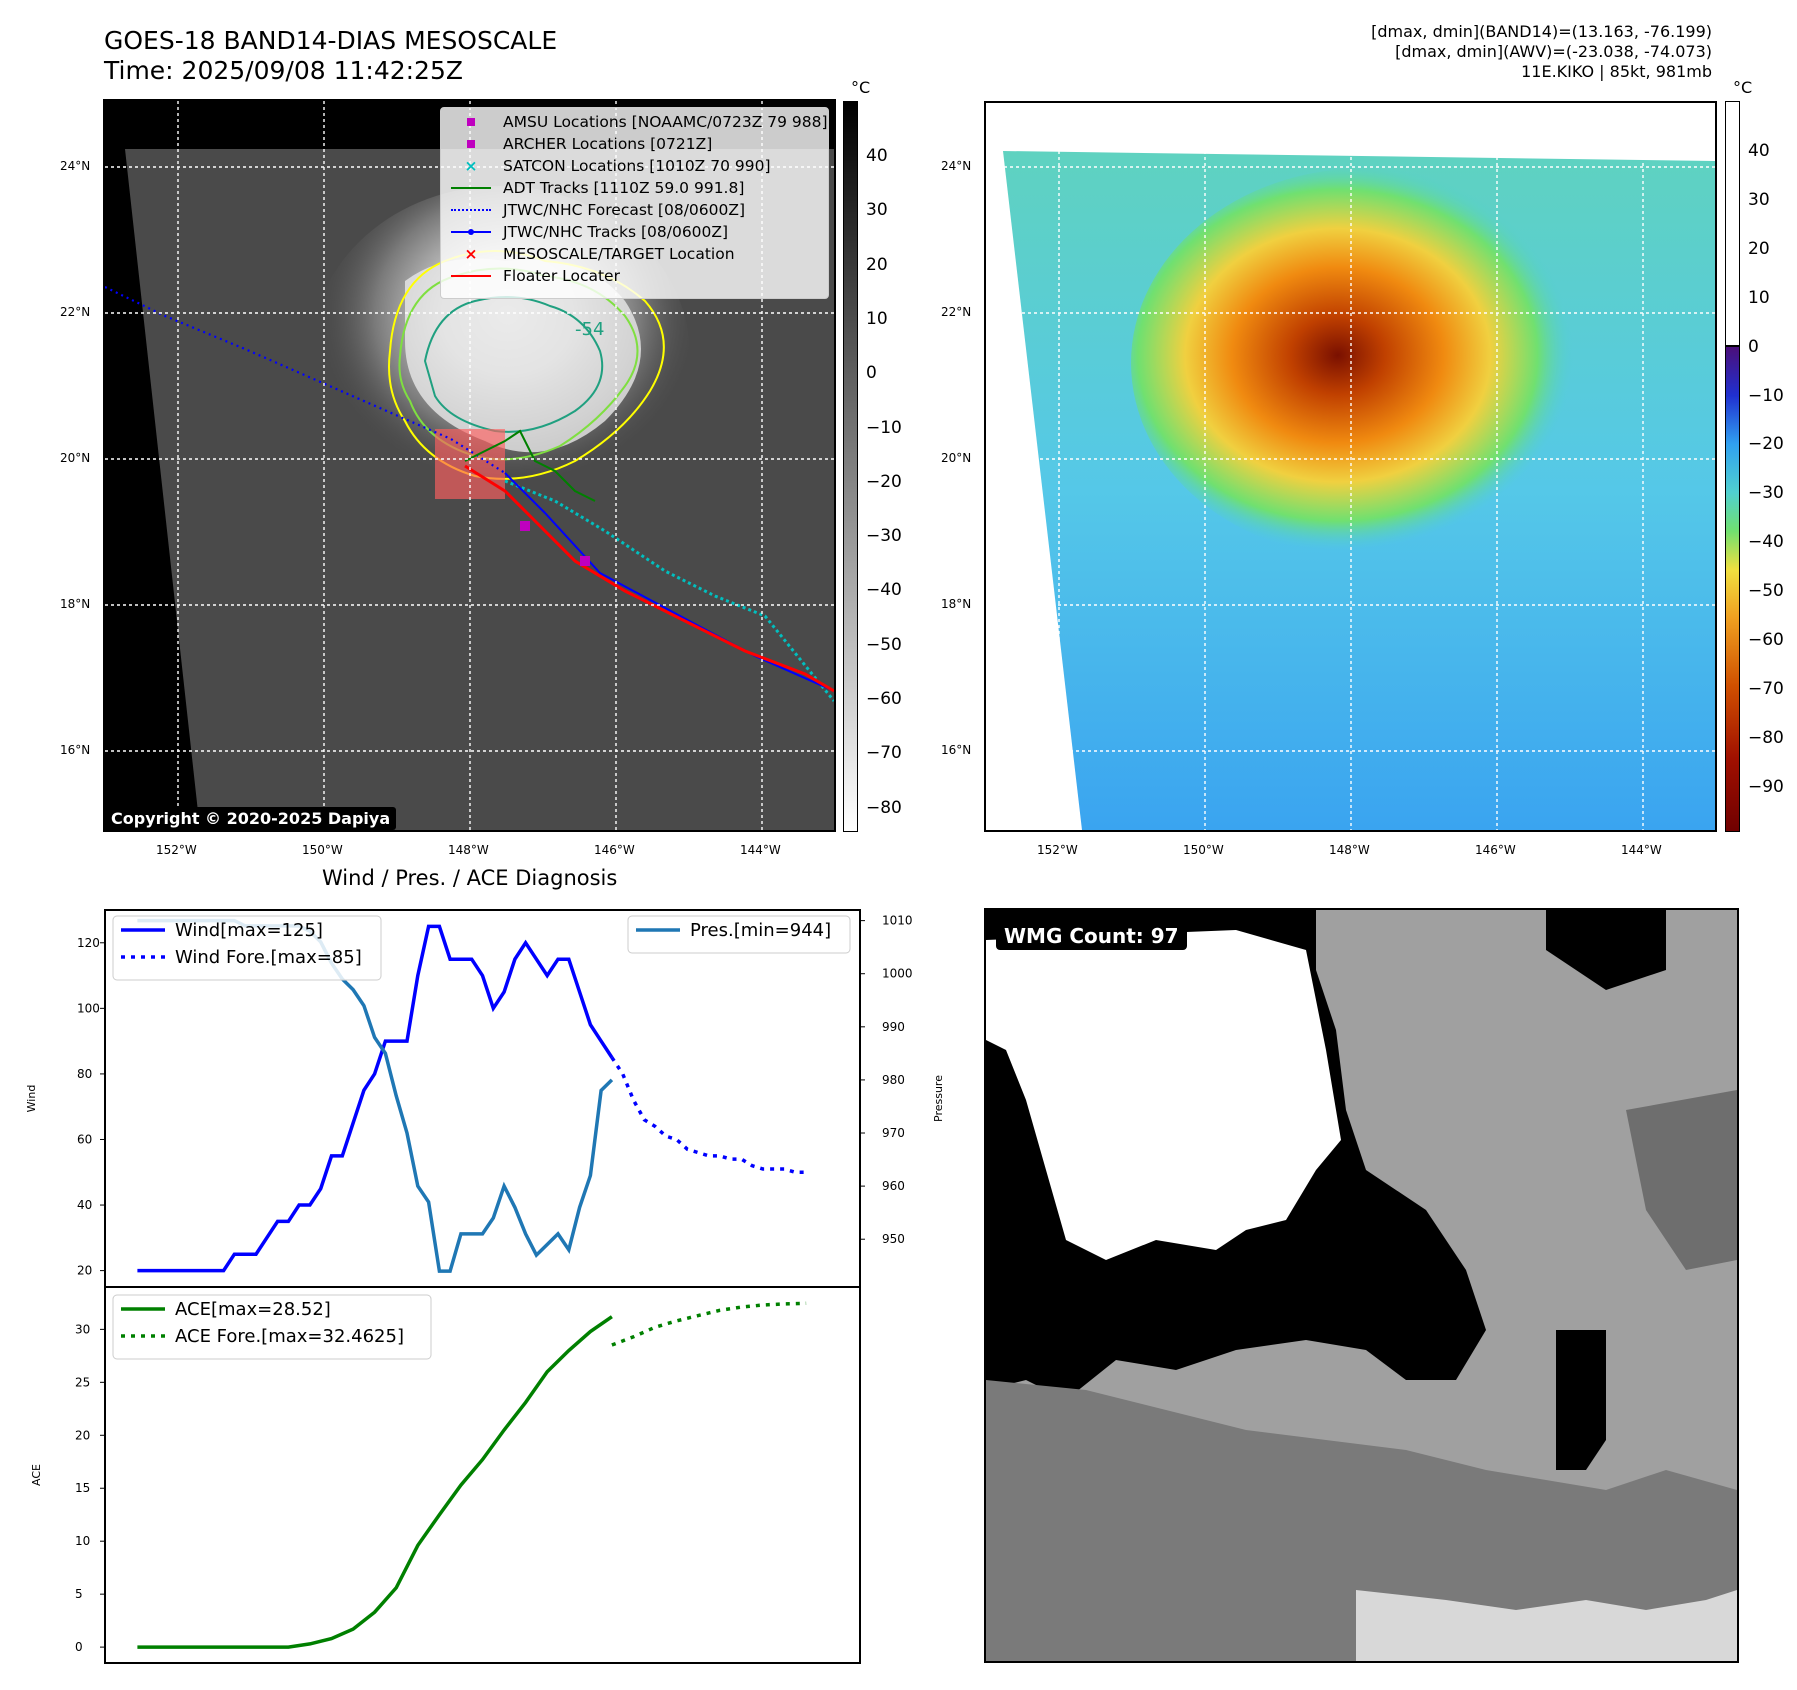  What do you see at coordinates (884, 644) in the screenshot?
I see `colorbar-left-tick-label: −50` at bounding box center [884, 644].